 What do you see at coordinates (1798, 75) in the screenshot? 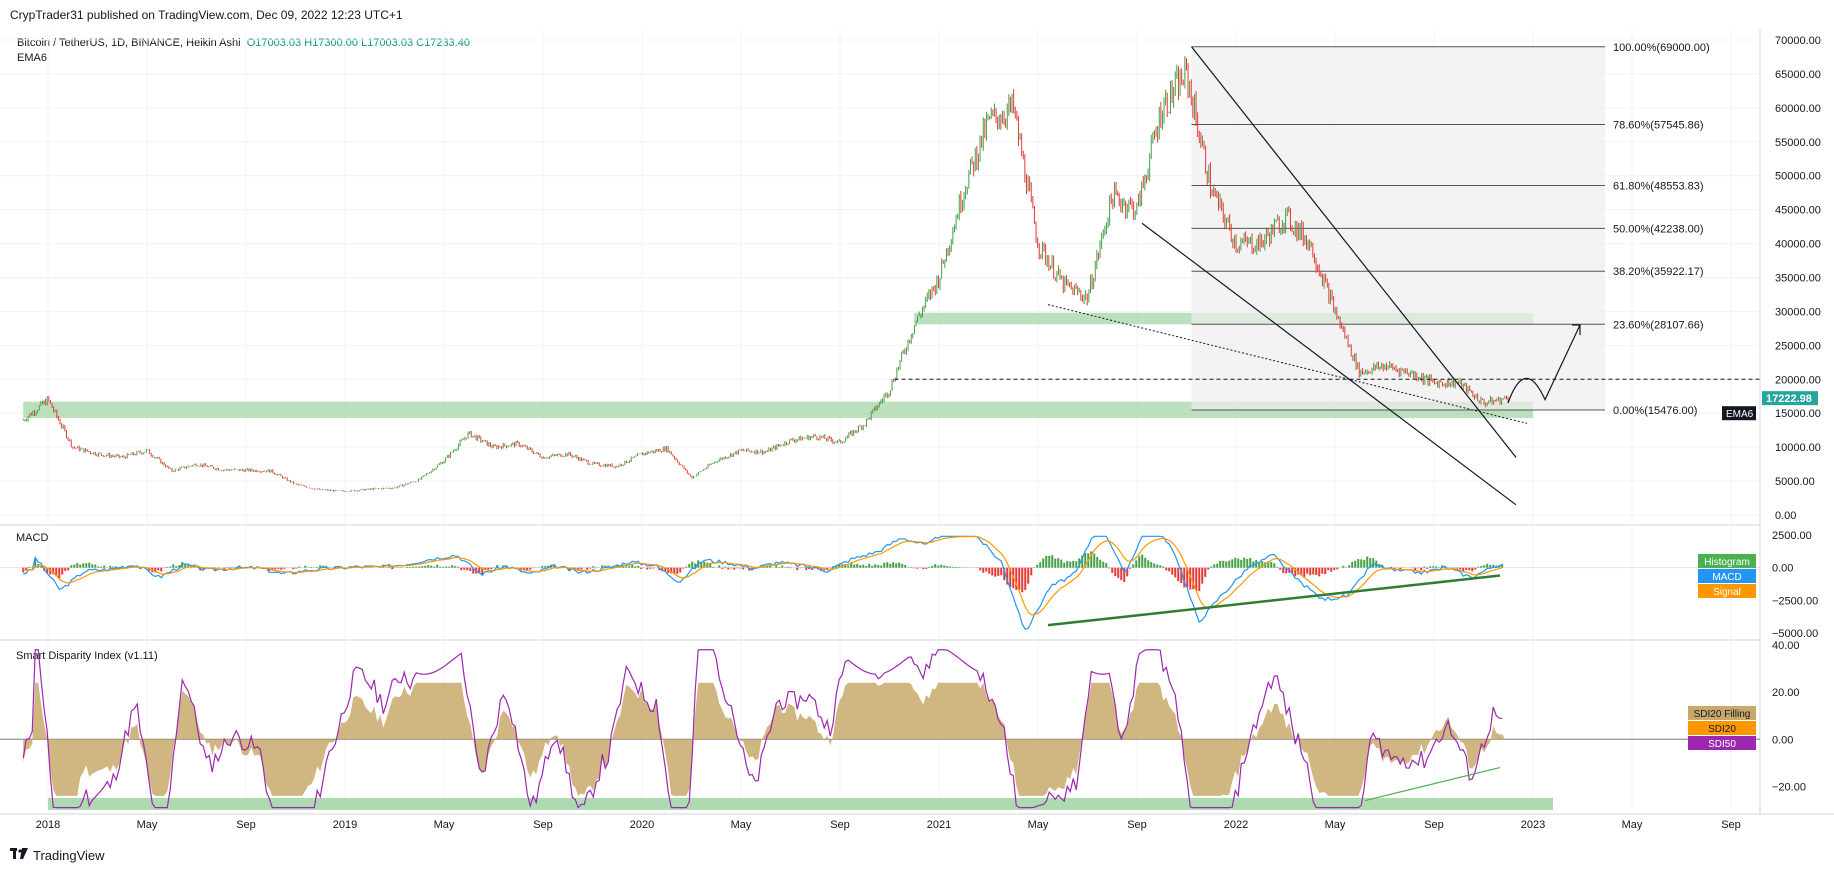
I see `price-tick-label: 65000.00` at bounding box center [1798, 75].